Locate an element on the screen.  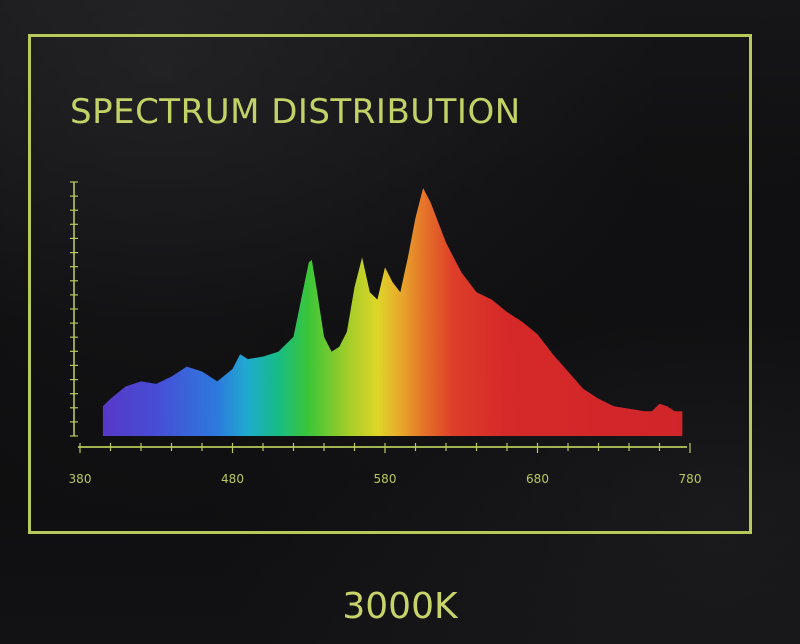
x-tick-label: 380 is located at coordinates (80, 479).